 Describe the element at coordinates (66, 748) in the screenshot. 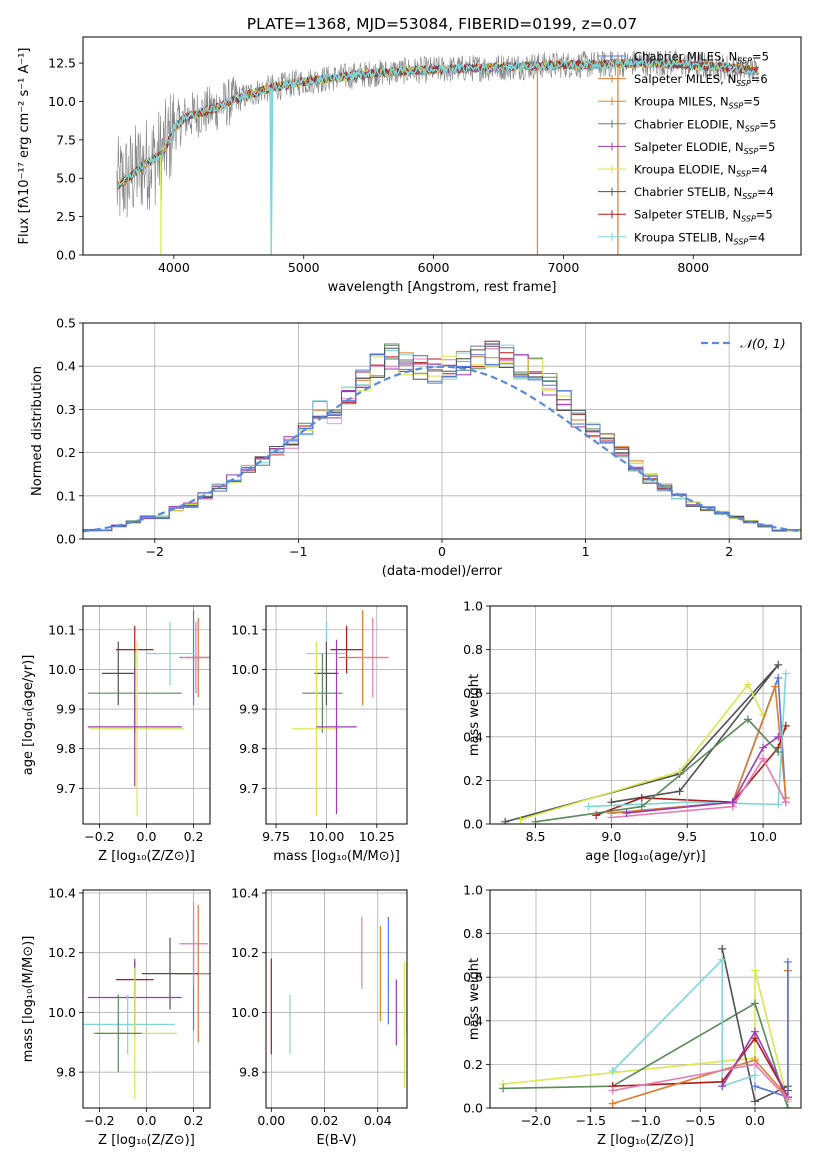

I see `y-tick-label: 9.8` at that location.